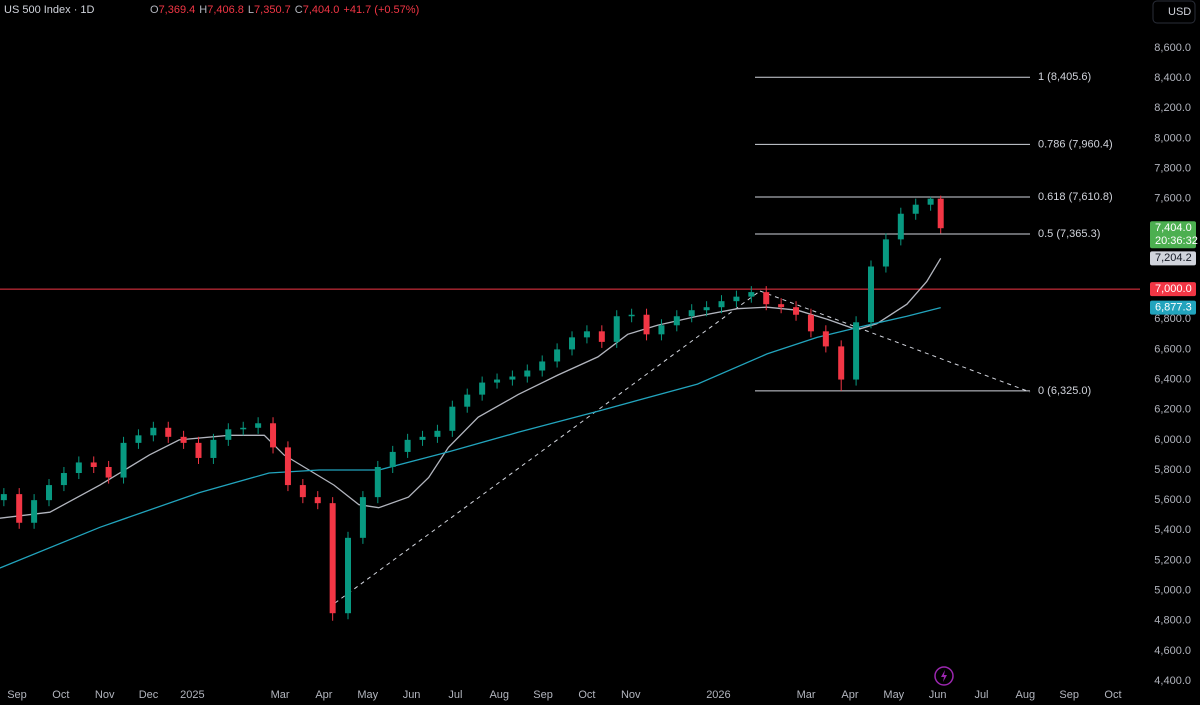  Describe the element at coordinates (381, 10) in the screenshot. I see `ohlc-change: +41.7 (+0.57%)` at that location.